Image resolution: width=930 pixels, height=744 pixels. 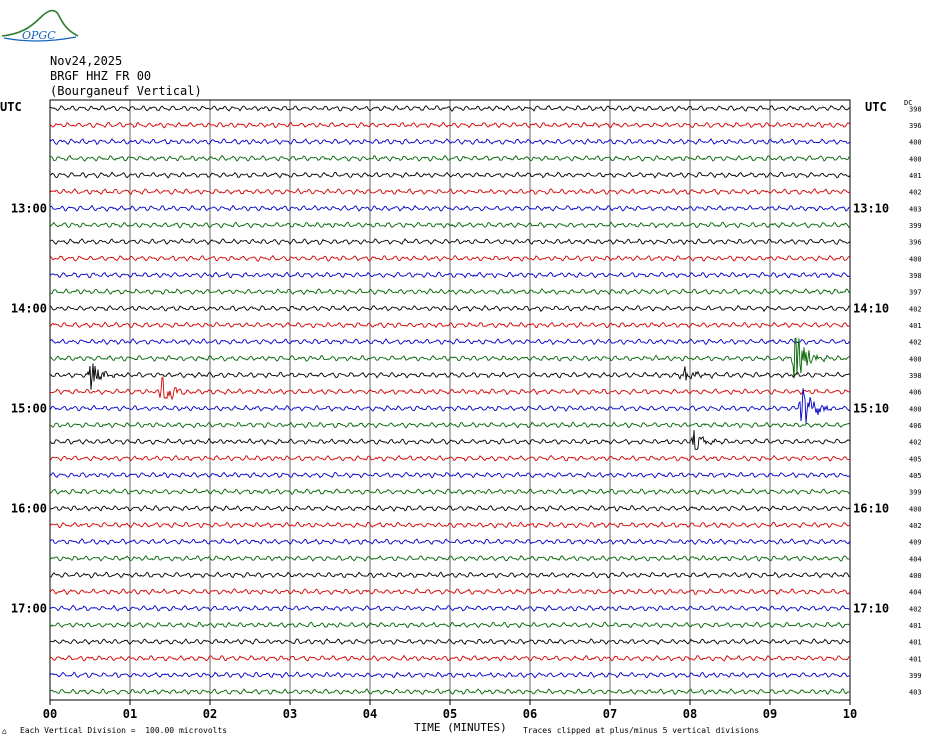 What do you see at coordinates (850, 714) in the screenshot?
I see `x-tick-label: 10` at bounding box center [850, 714].